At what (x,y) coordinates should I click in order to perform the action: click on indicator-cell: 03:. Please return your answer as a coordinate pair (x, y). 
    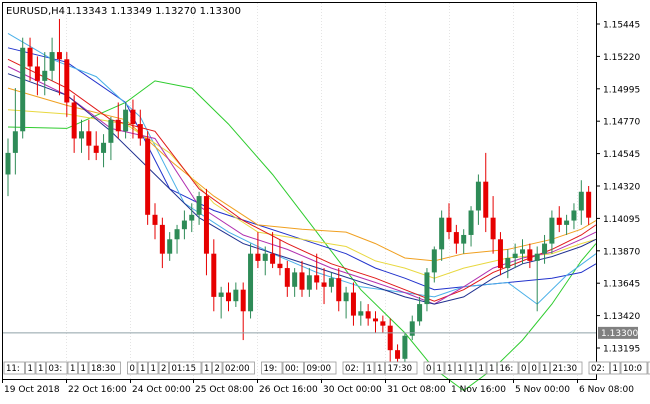
    Looking at the image, I should click on (57, 368).